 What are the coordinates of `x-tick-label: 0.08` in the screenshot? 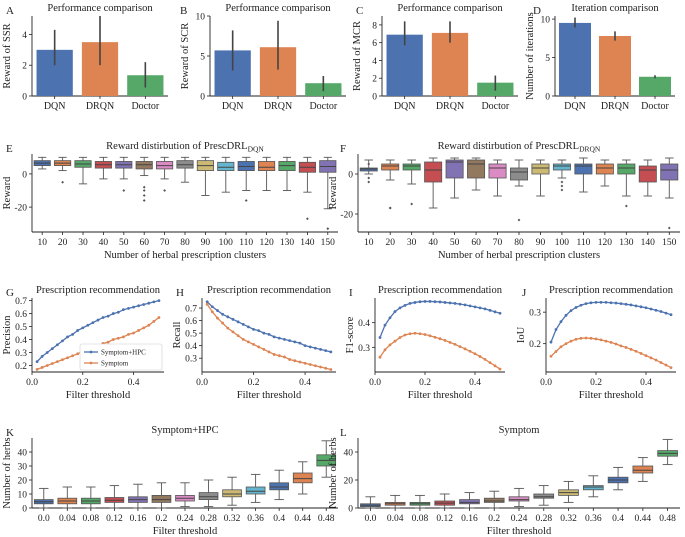 It's located at (420, 519).